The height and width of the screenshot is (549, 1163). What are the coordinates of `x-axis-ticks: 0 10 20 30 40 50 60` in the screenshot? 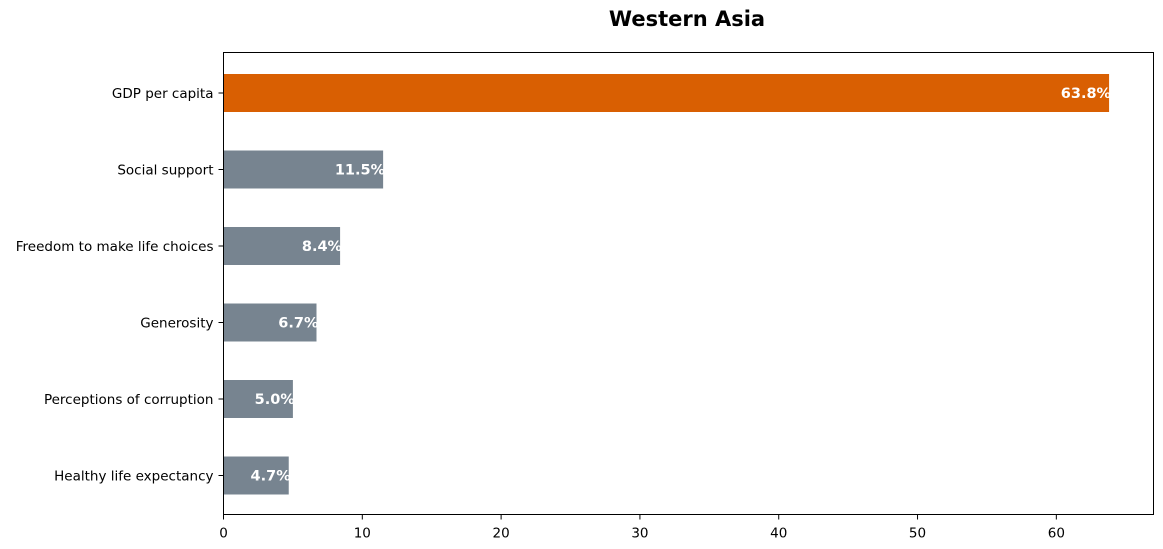 It's located at (642, 528).